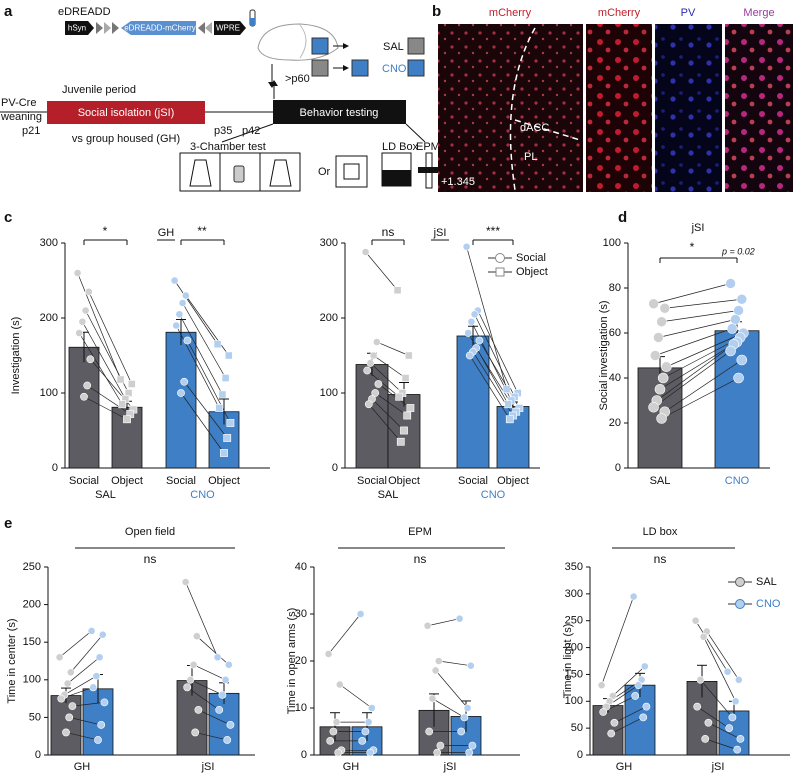  Describe the element at coordinates (531, 258) in the screenshot. I see `legend-label: Social` at that location.